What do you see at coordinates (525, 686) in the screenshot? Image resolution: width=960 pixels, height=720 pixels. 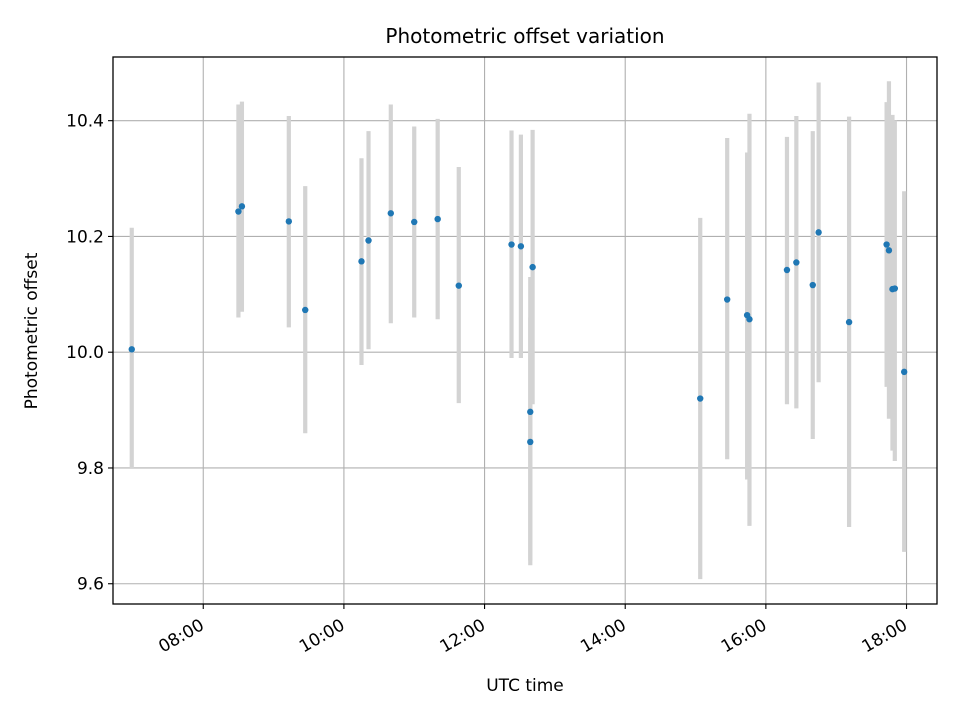 I see `x-axis-label: UTC time` at bounding box center [525, 686].